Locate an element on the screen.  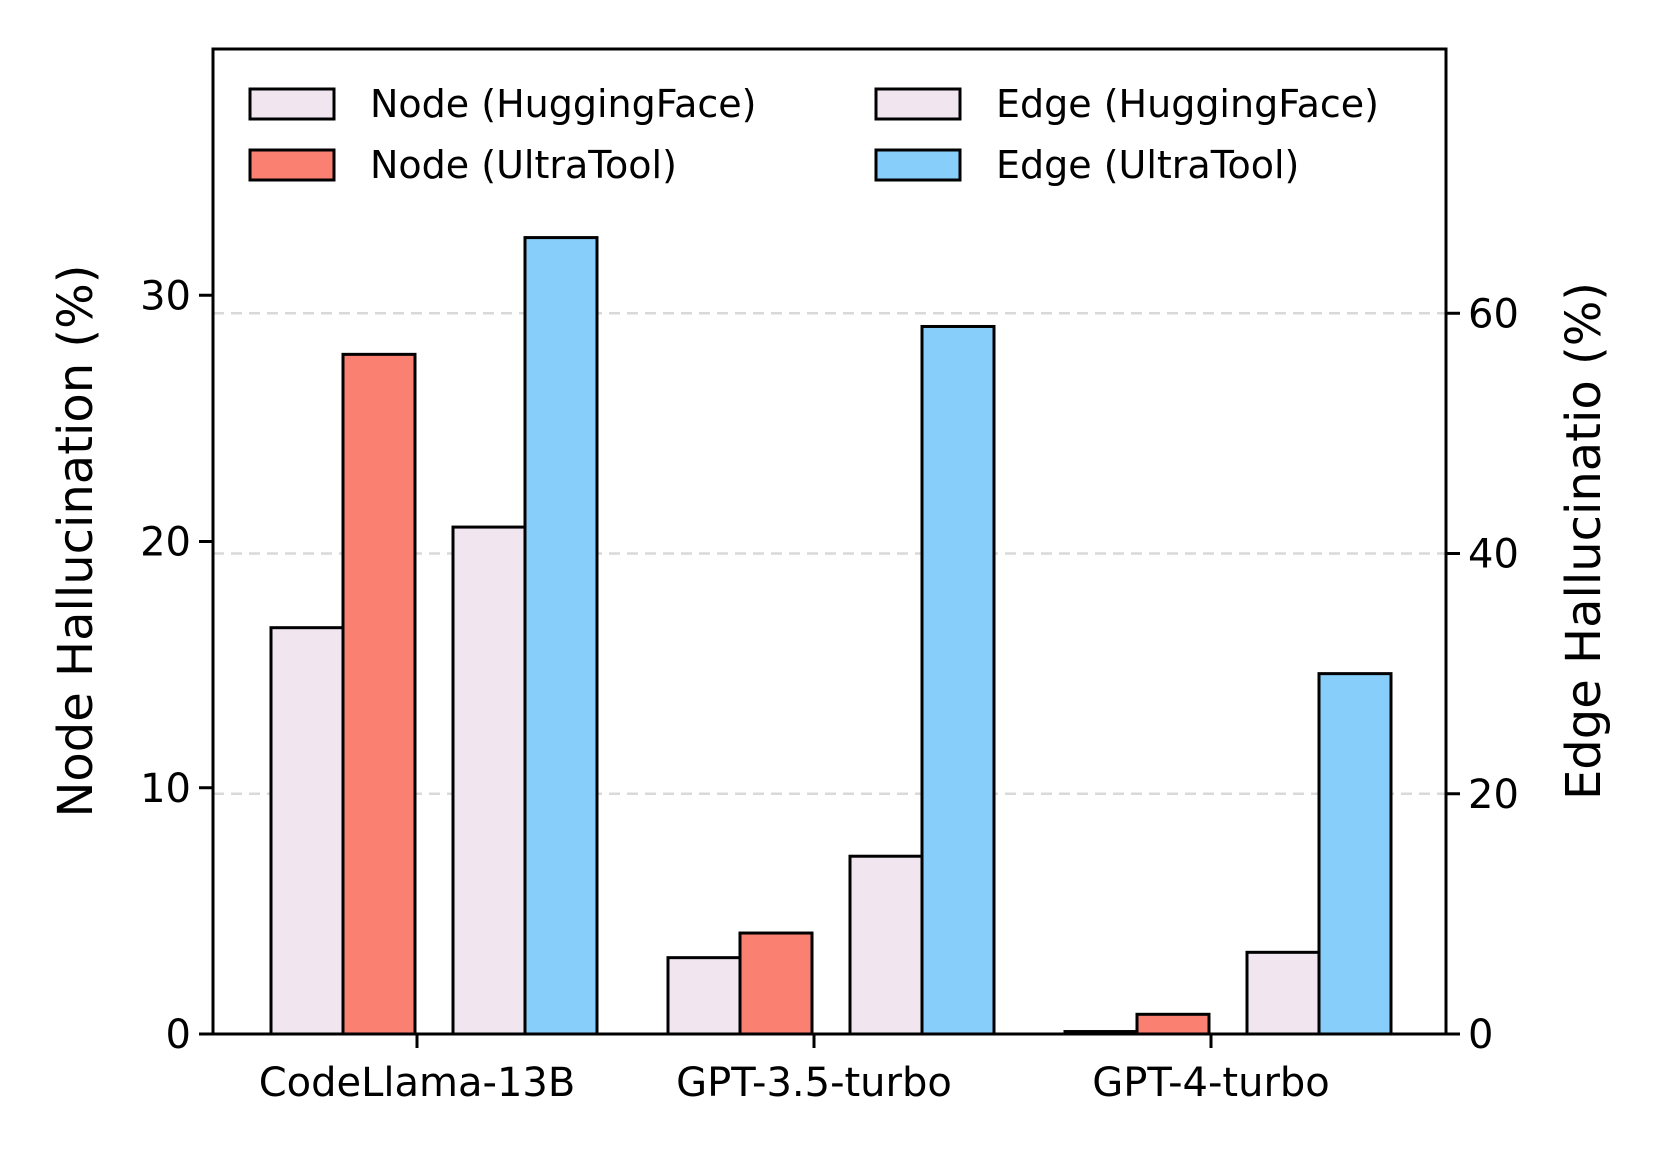
legend-label-edge-ultratool: Edge (UltraTool) is located at coordinates (1147, 165).